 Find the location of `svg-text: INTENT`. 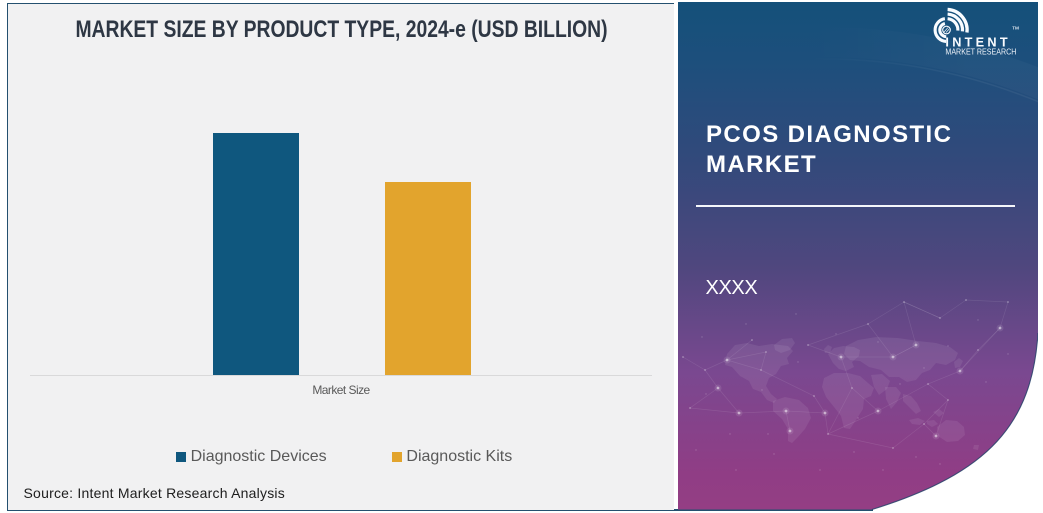

svg-text: INTENT is located at coordinates (978, 41).